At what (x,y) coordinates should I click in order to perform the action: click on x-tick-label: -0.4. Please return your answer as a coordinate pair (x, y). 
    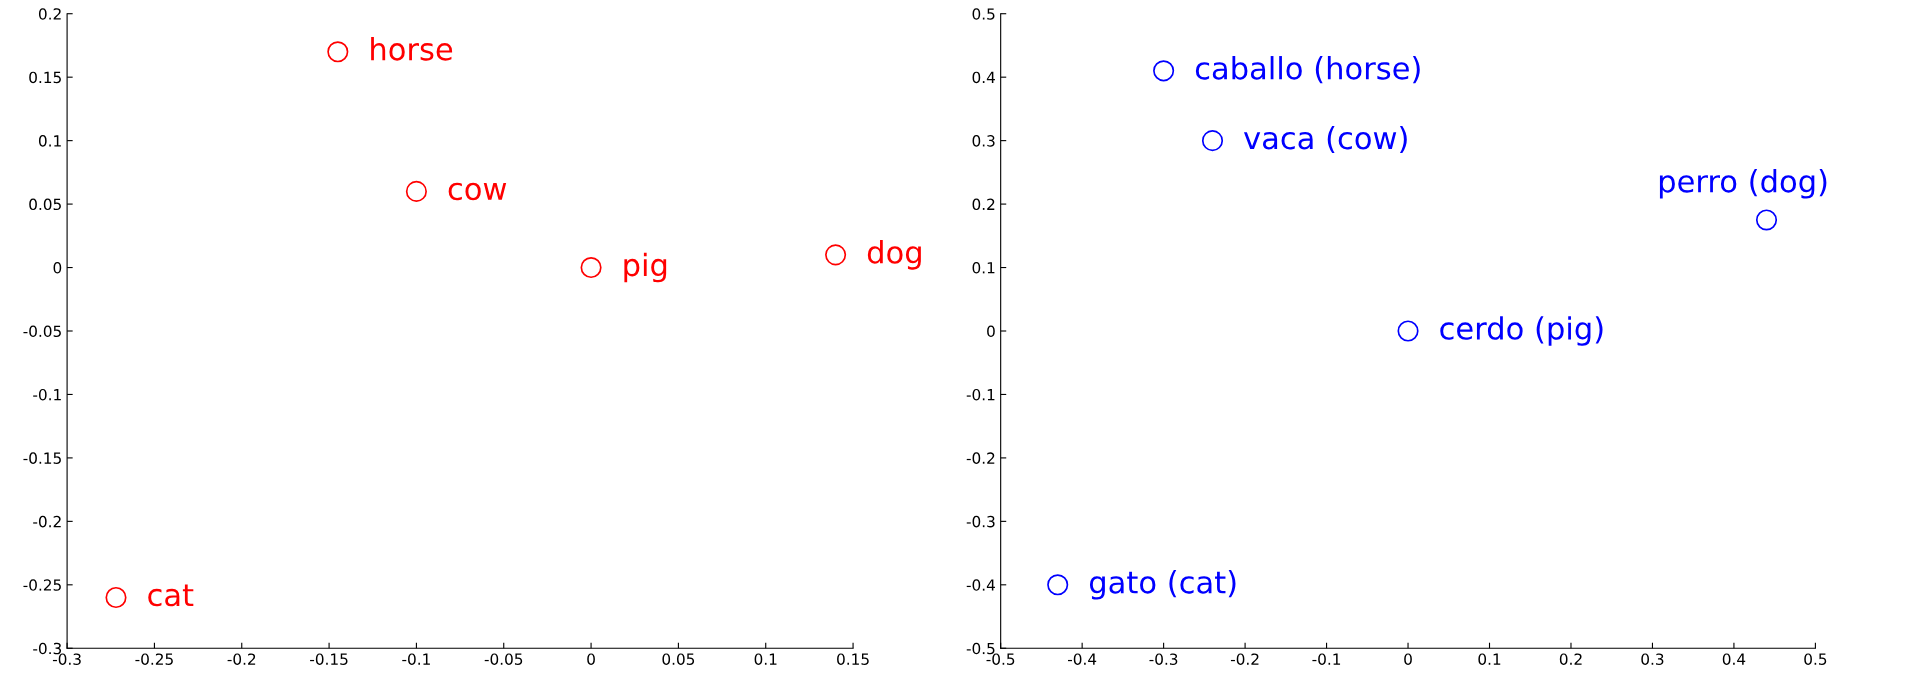
    Looking at the image, I should click on (1082, 659).